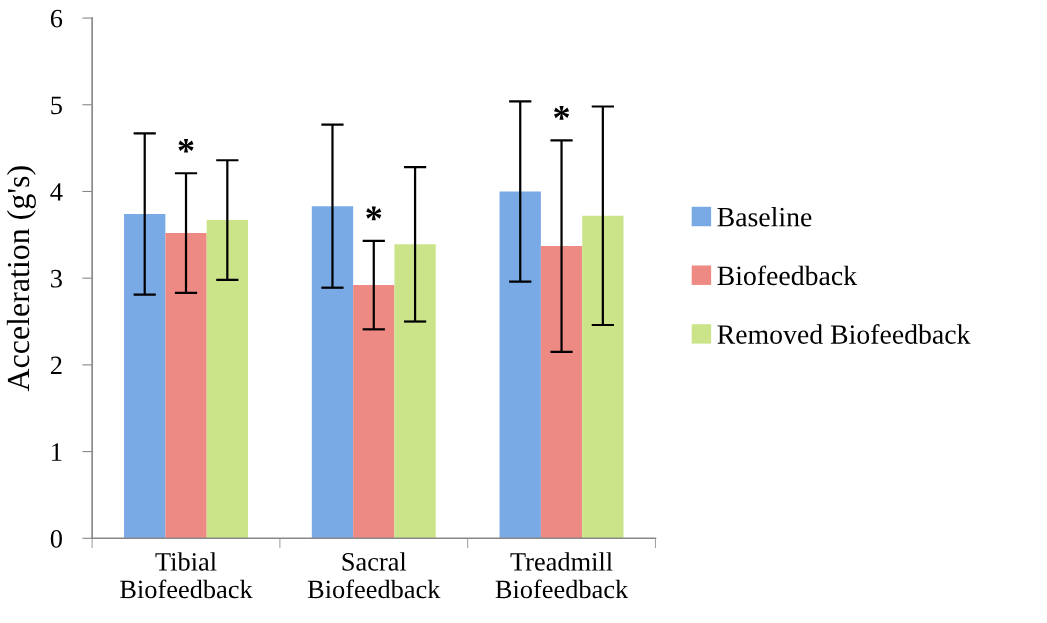 This screenshot has width=1047, height=623. What do you see at coordinates (374, 575) in the screenshot?
I see `x-tick-label: Sacral Biofeedback` at bounding box center [374, 575].